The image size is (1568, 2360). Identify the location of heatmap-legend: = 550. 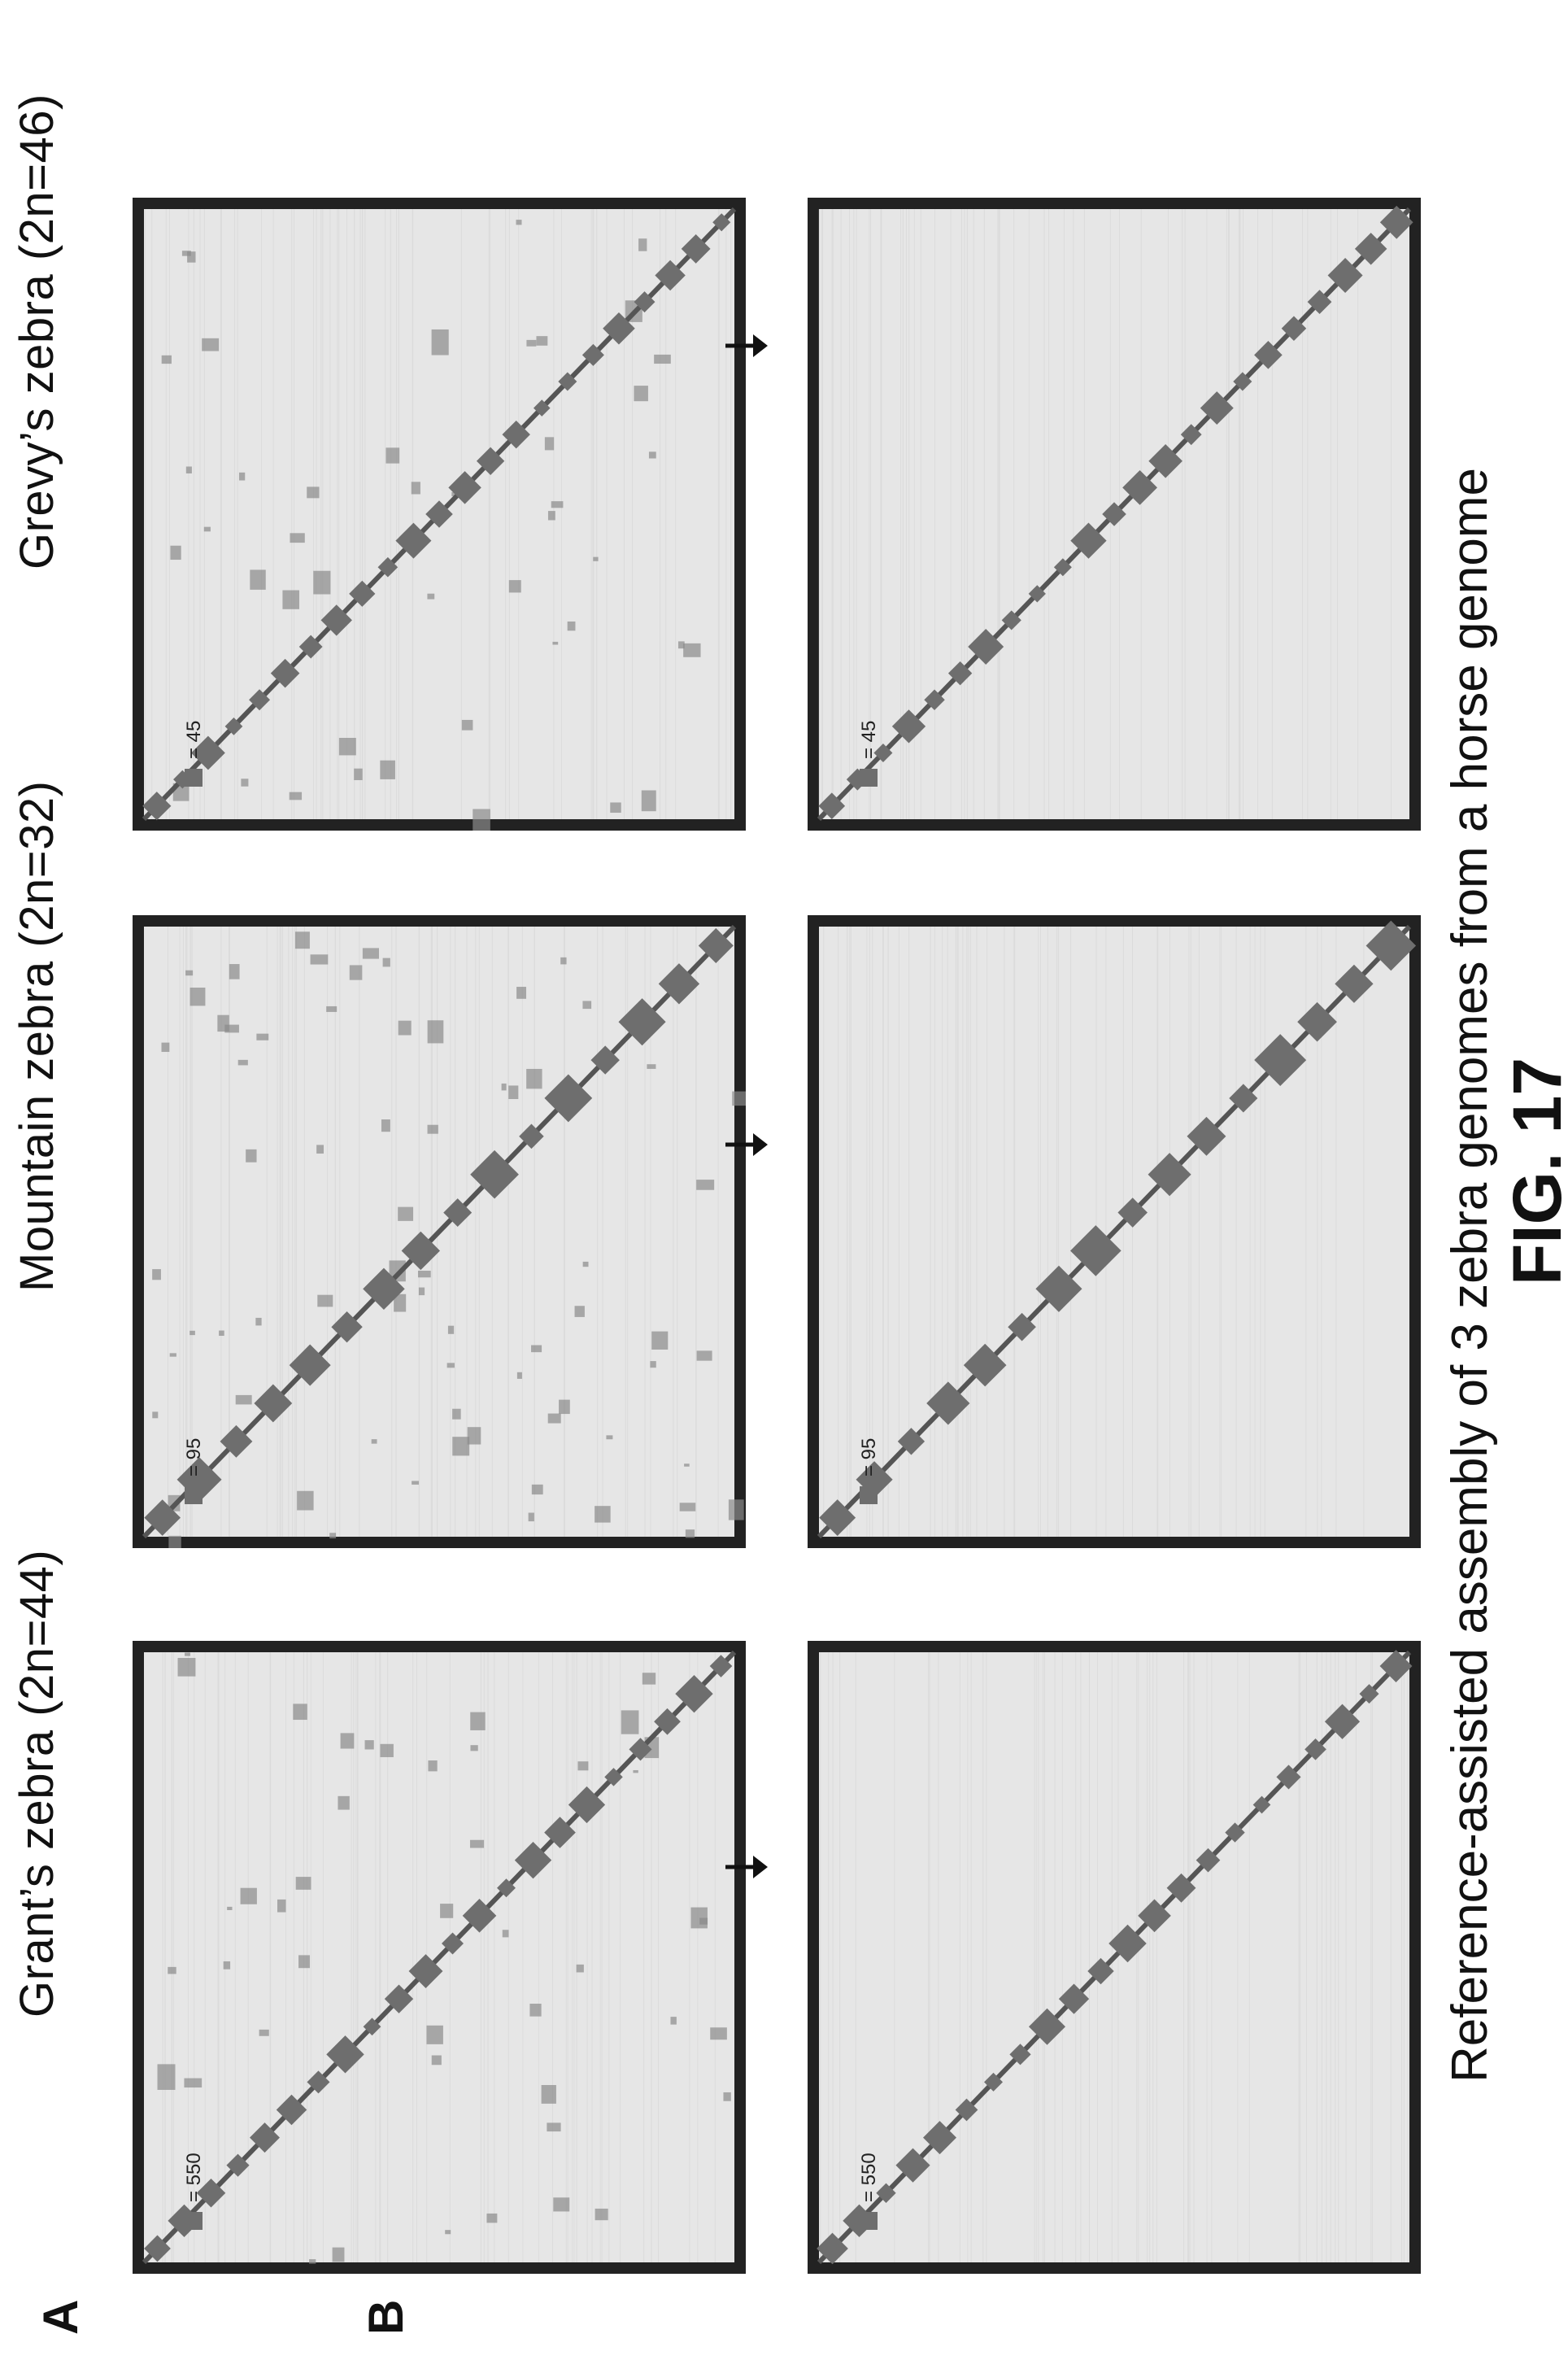
(869, 2192).